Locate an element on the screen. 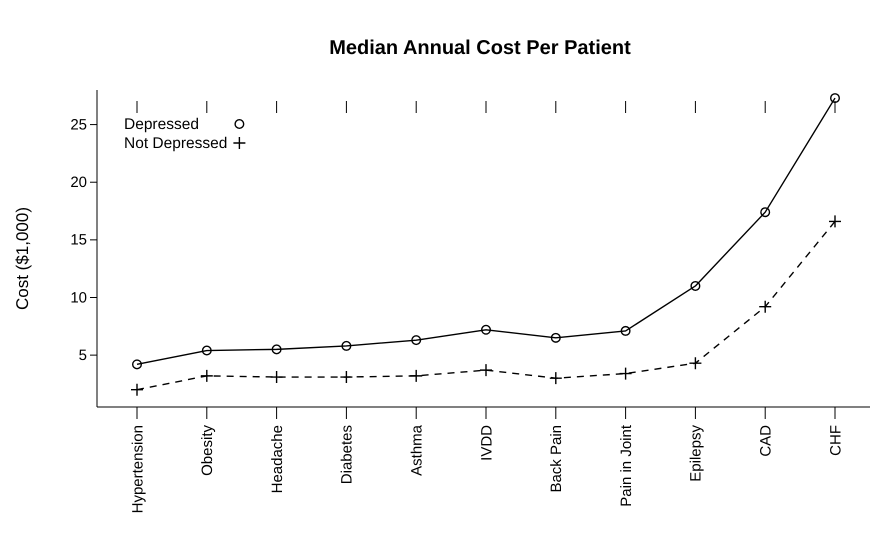  x-tick-label: Pain in Joint is located at coordinates (626, 465).